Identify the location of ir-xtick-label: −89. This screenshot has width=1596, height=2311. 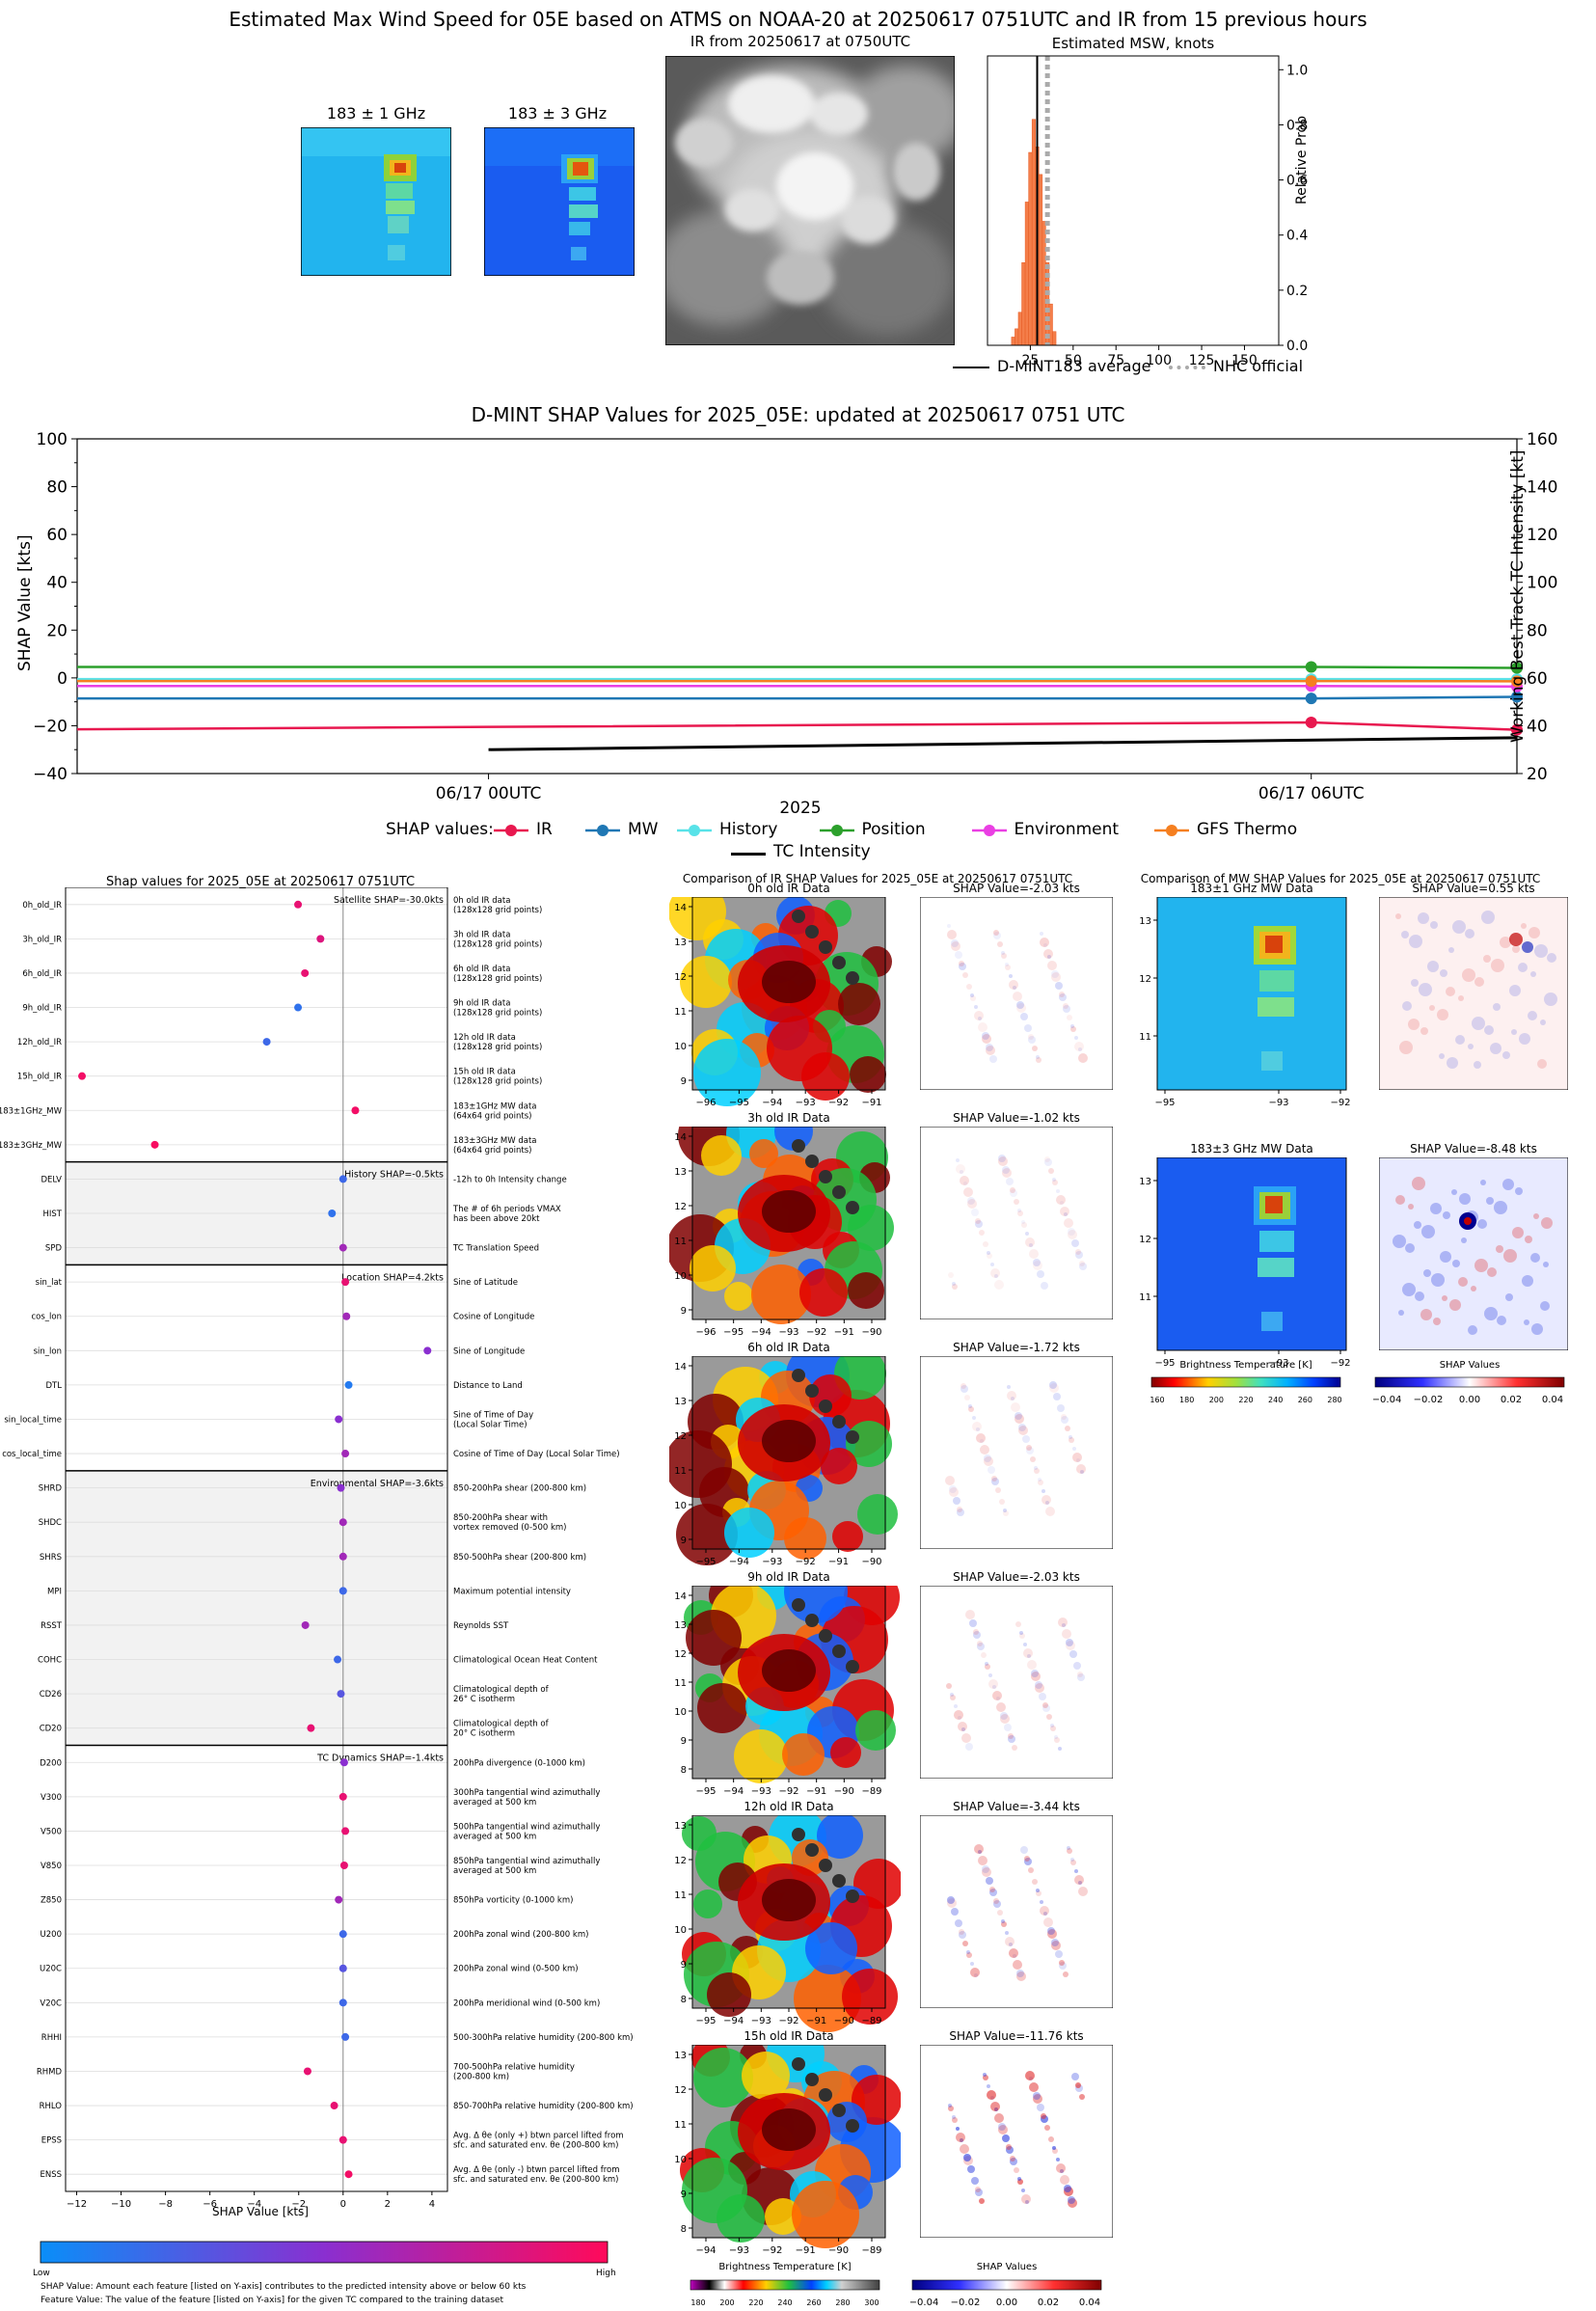
(871, 2021).